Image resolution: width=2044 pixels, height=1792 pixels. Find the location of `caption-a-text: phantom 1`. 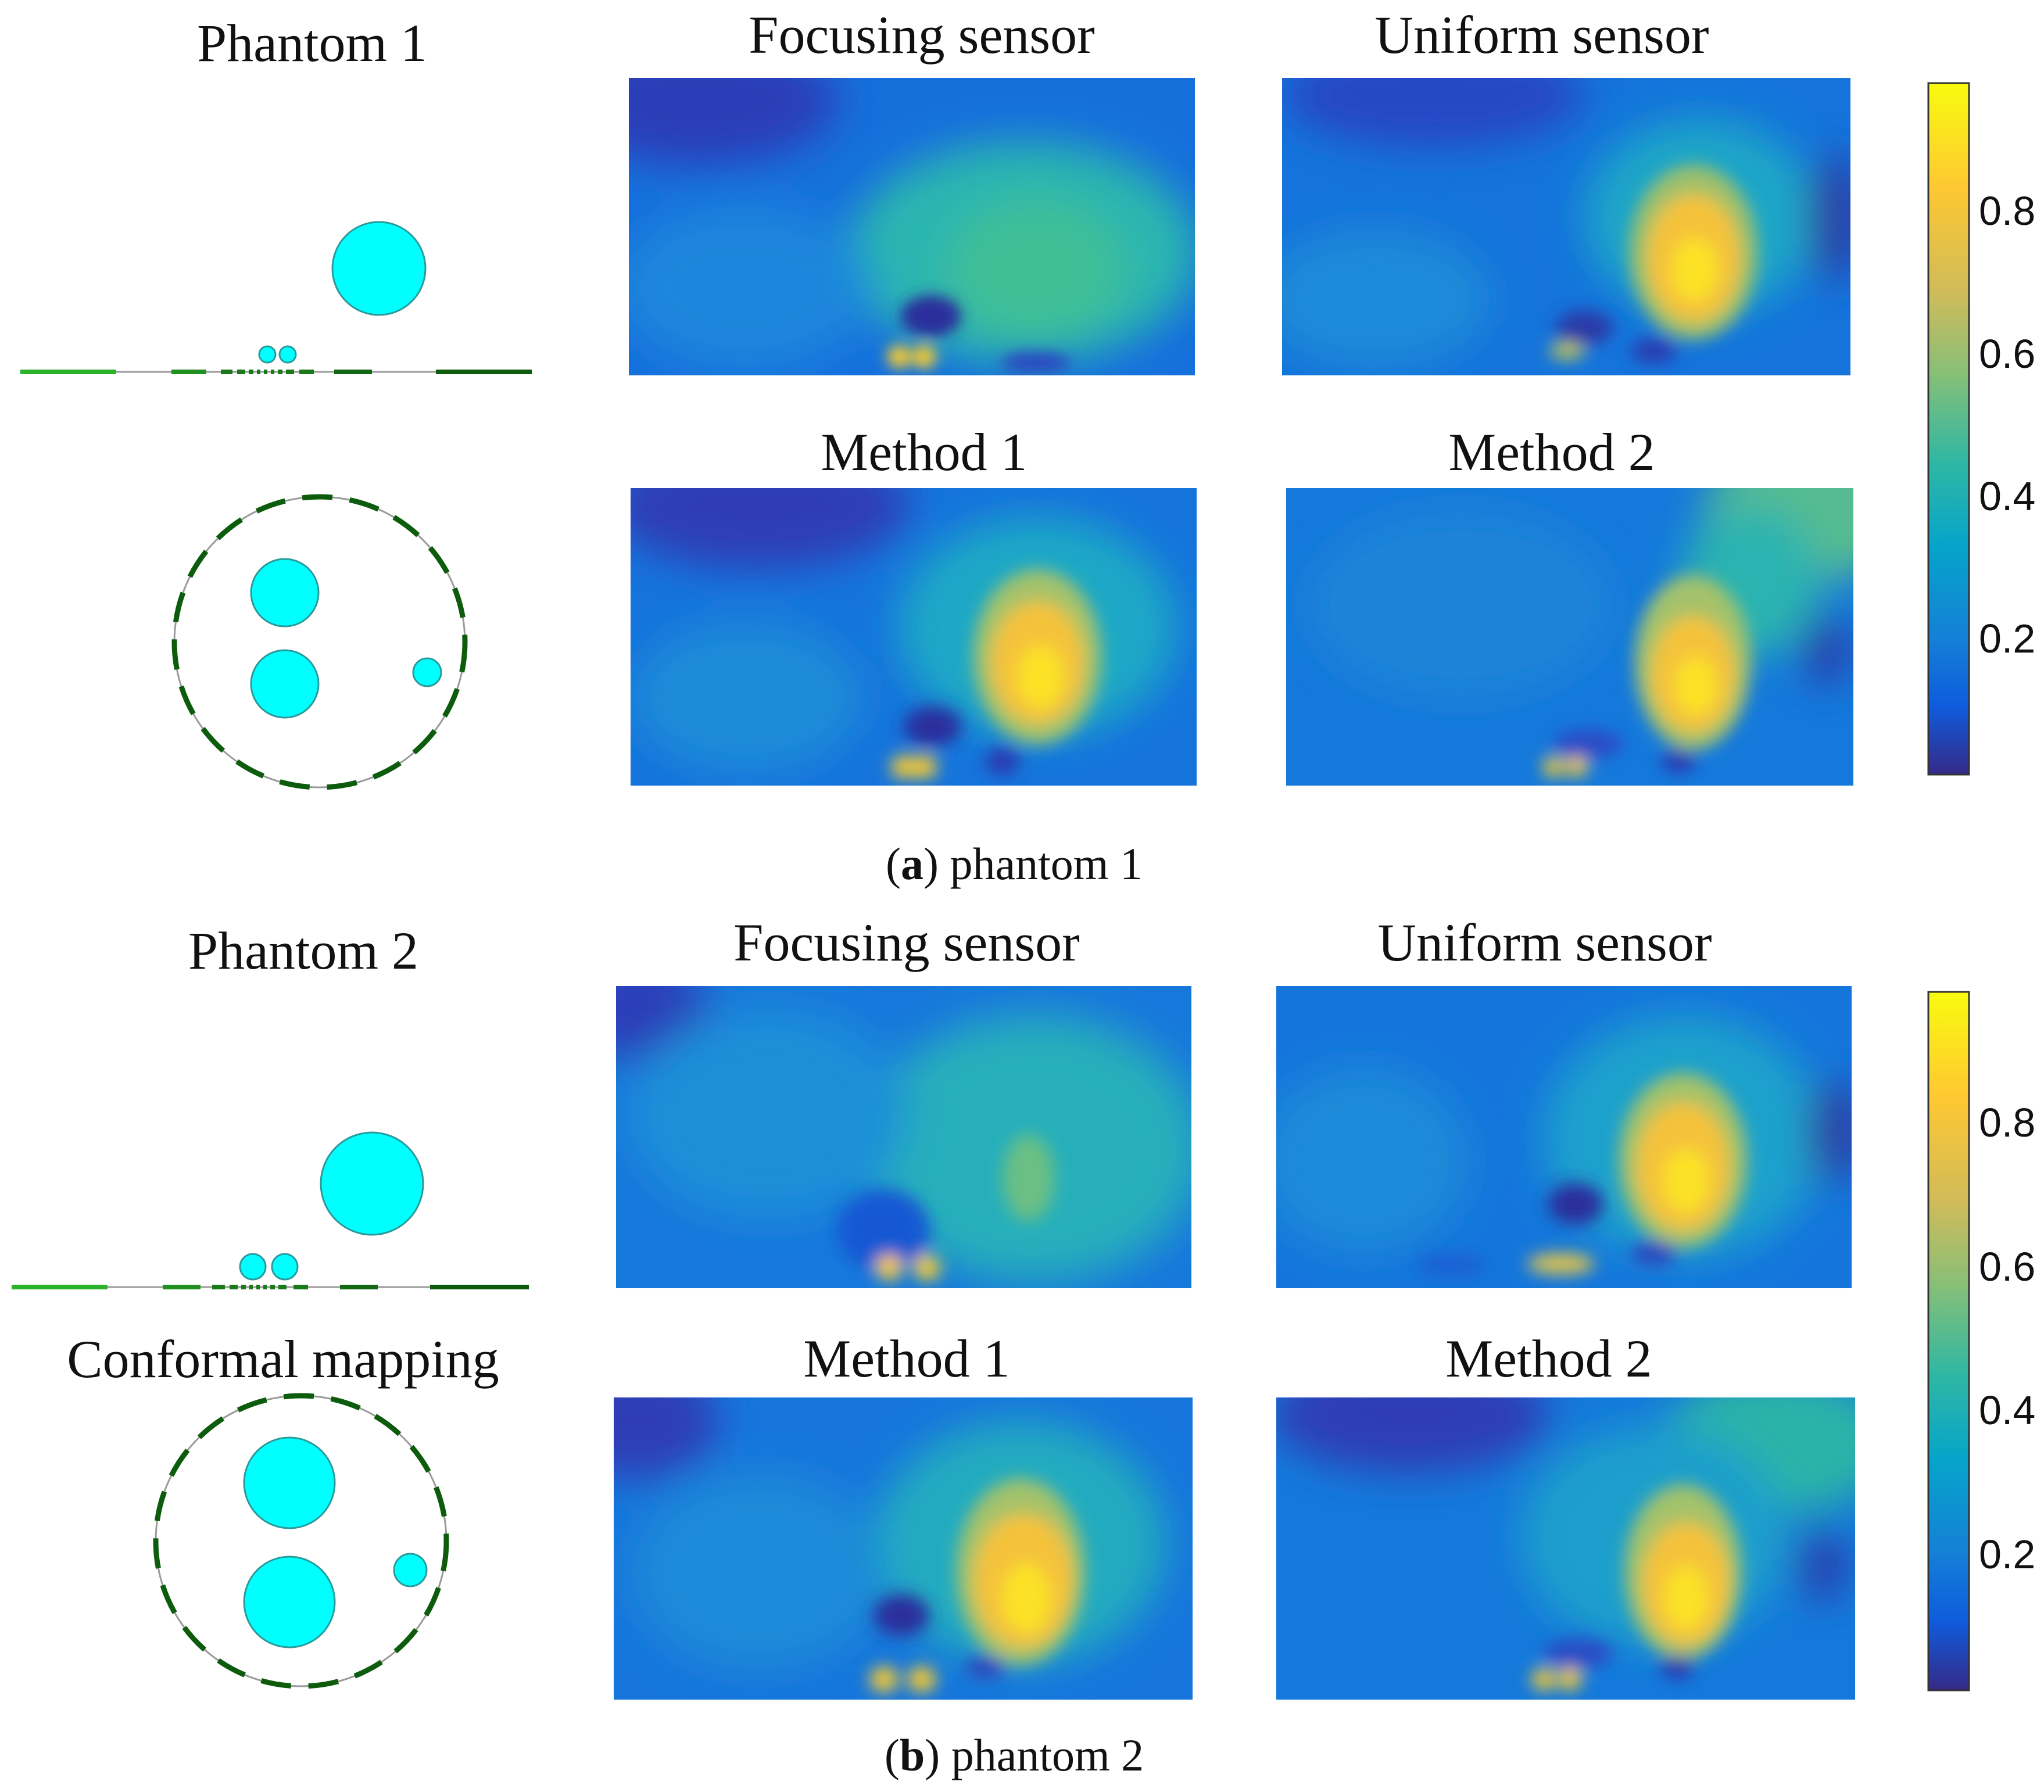

caption-a-text: phantom 1 is located at coordinates (1046, 864).